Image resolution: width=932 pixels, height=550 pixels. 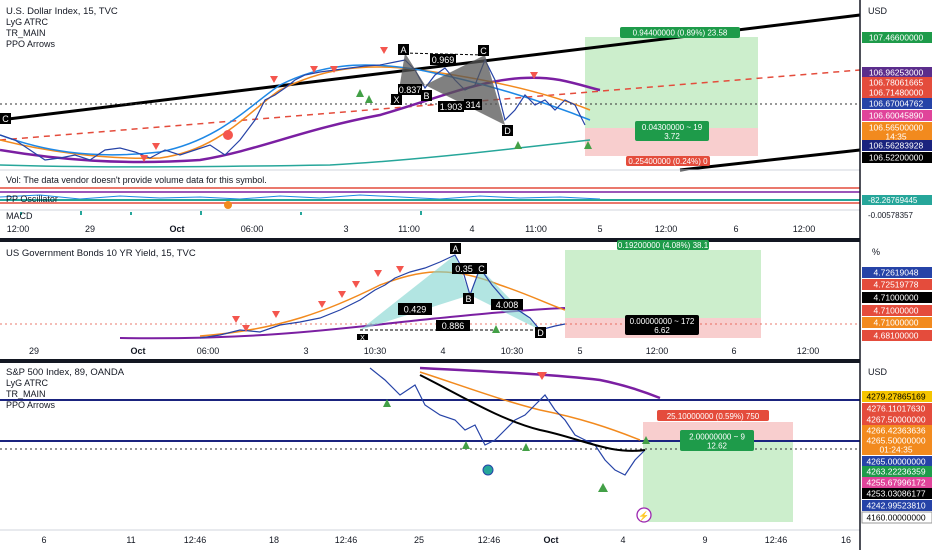 I want to click on harmonic-pattern-bcd, so click(x=465, y=90).